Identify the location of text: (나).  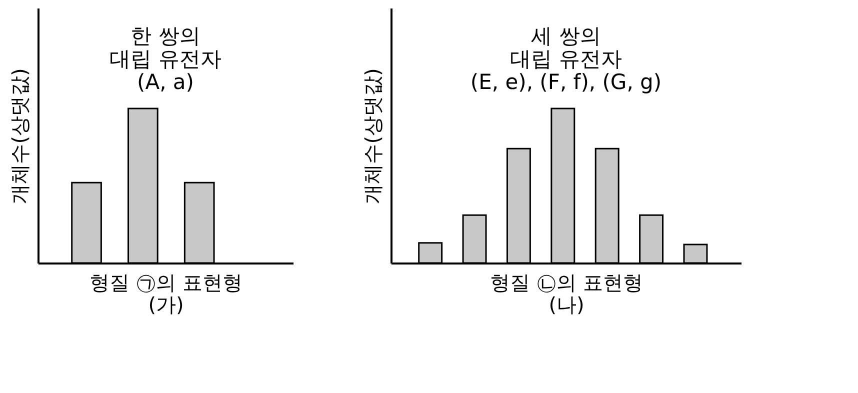
(566, 304).